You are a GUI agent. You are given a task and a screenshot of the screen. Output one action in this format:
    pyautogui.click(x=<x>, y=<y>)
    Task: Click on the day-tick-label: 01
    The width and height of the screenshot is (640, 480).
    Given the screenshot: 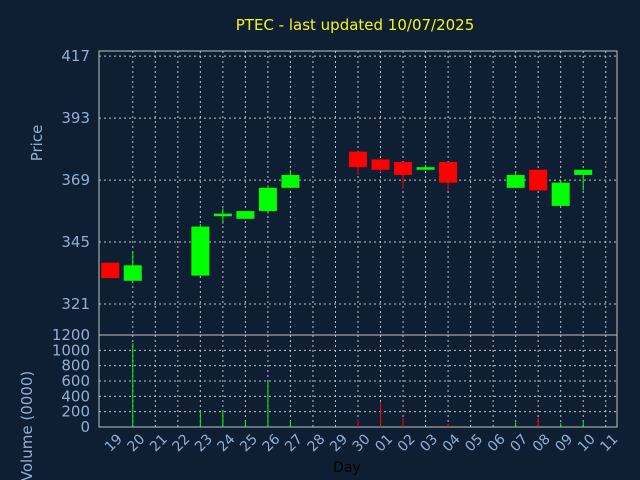 What is the action you would take?
    pyautogui.click(x=384, y=443)
    